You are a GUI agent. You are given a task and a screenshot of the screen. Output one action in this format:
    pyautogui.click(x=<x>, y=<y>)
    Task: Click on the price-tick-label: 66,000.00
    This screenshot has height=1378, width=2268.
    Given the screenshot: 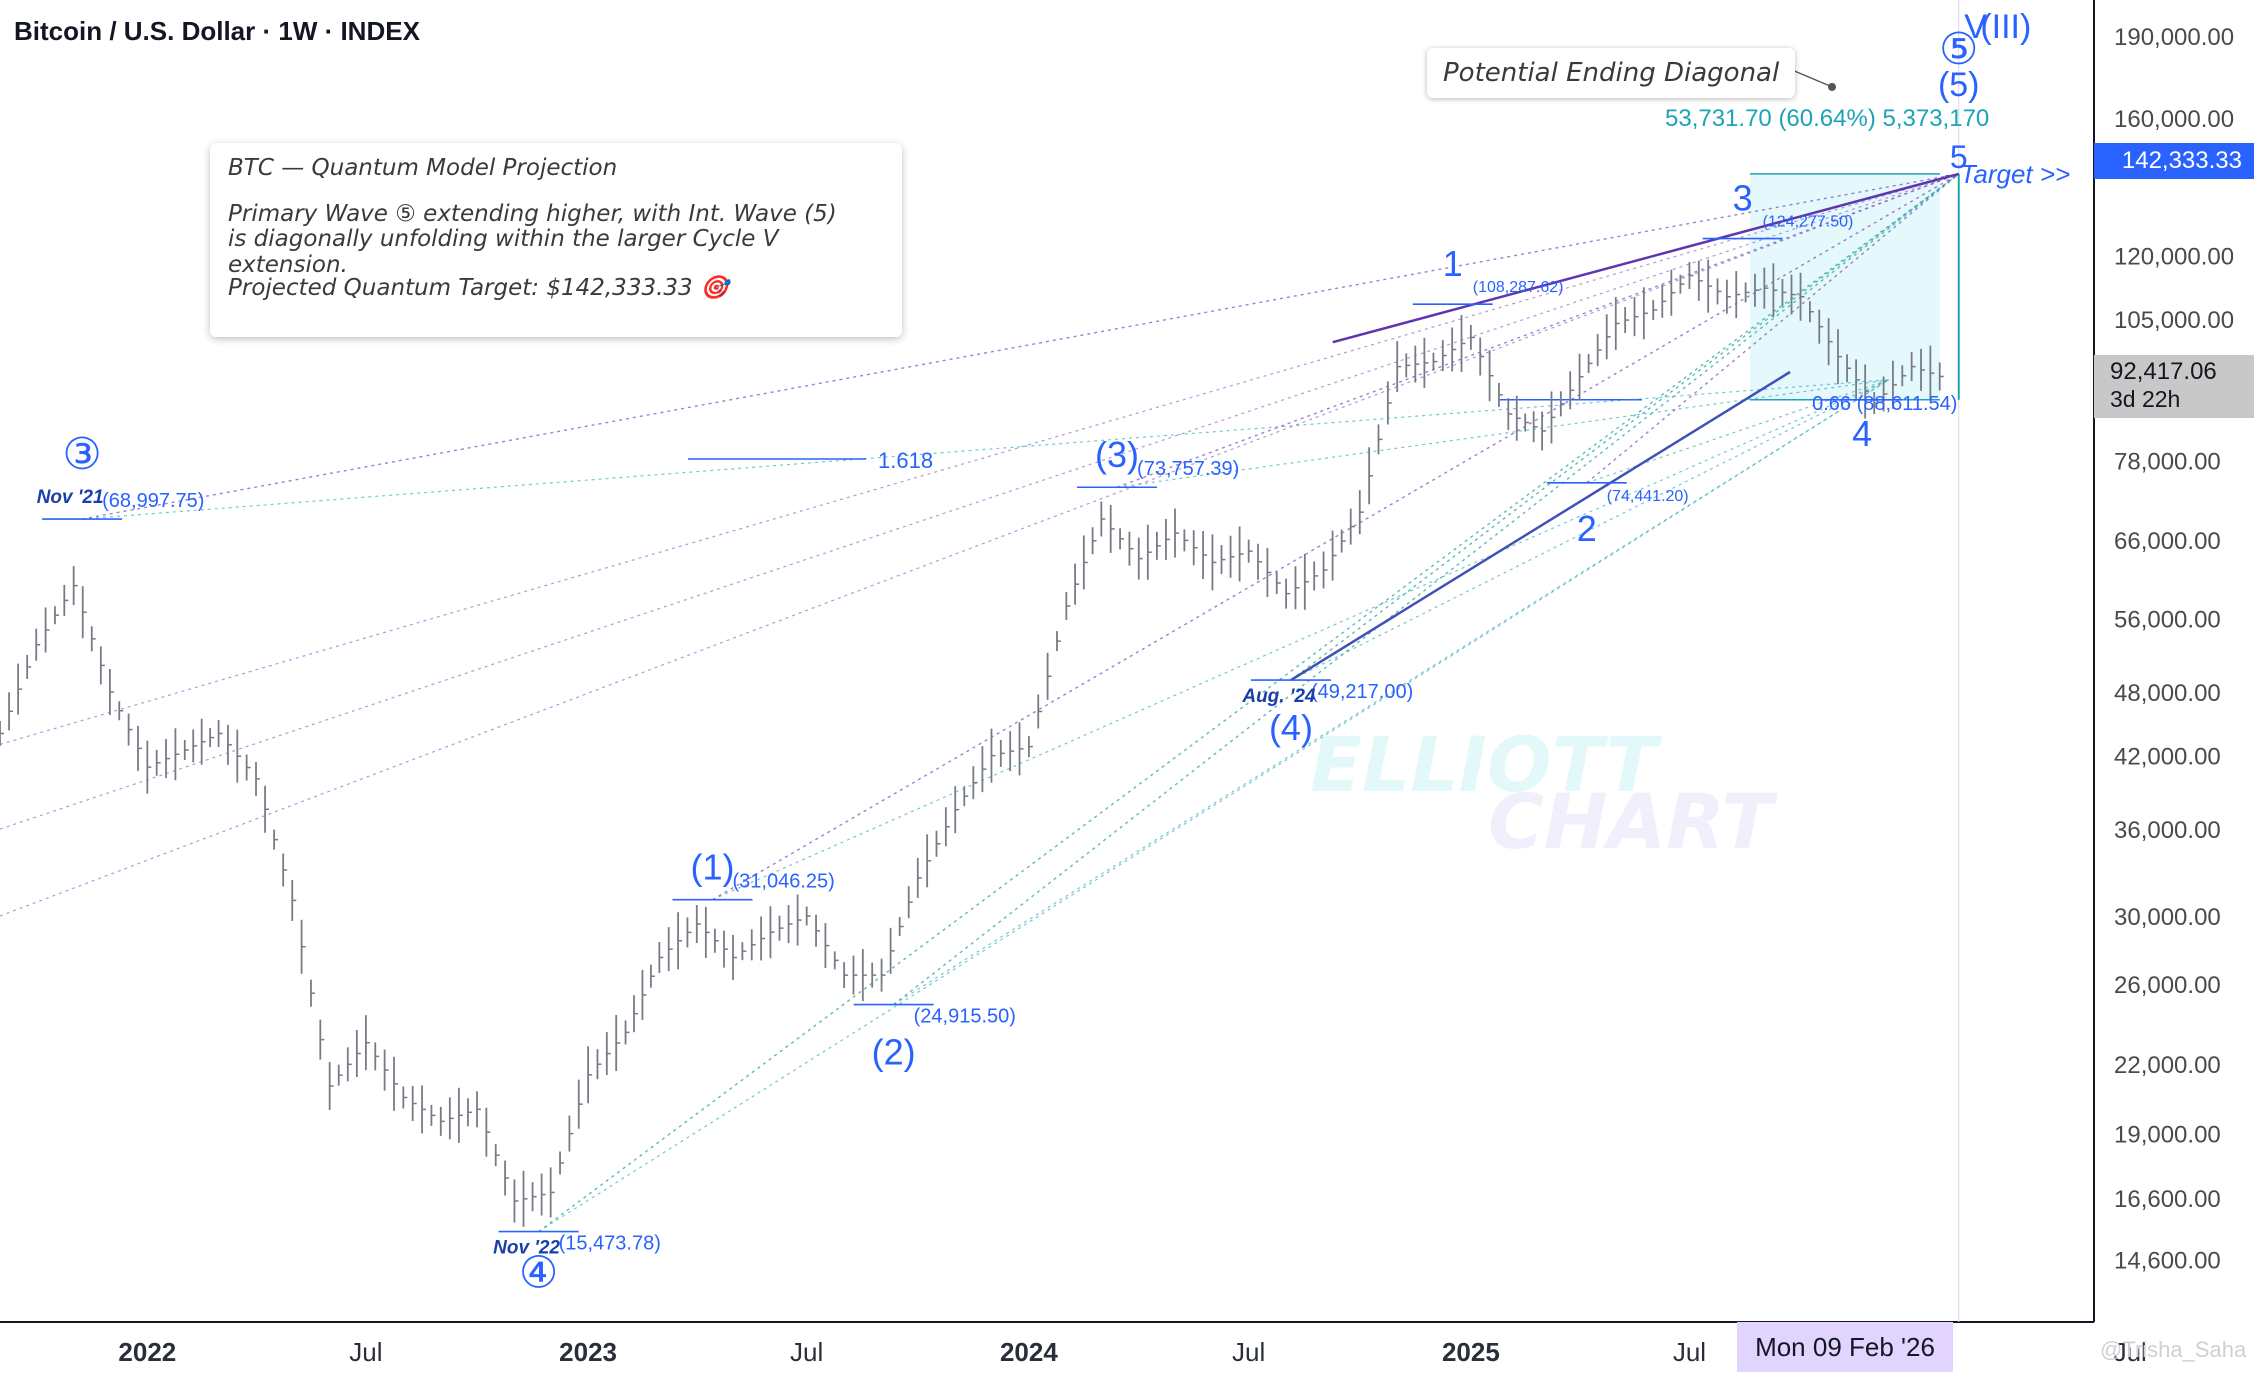 What is the action you would take?
    pyautogui.click(x=2167, y=541)
    